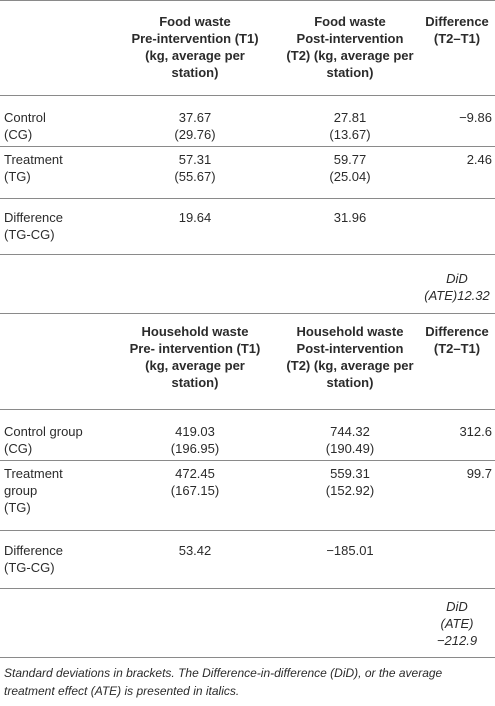  Describe the element at coordinates (350, 431) in the screenshot. I see `value-line: 744.32` at that location.